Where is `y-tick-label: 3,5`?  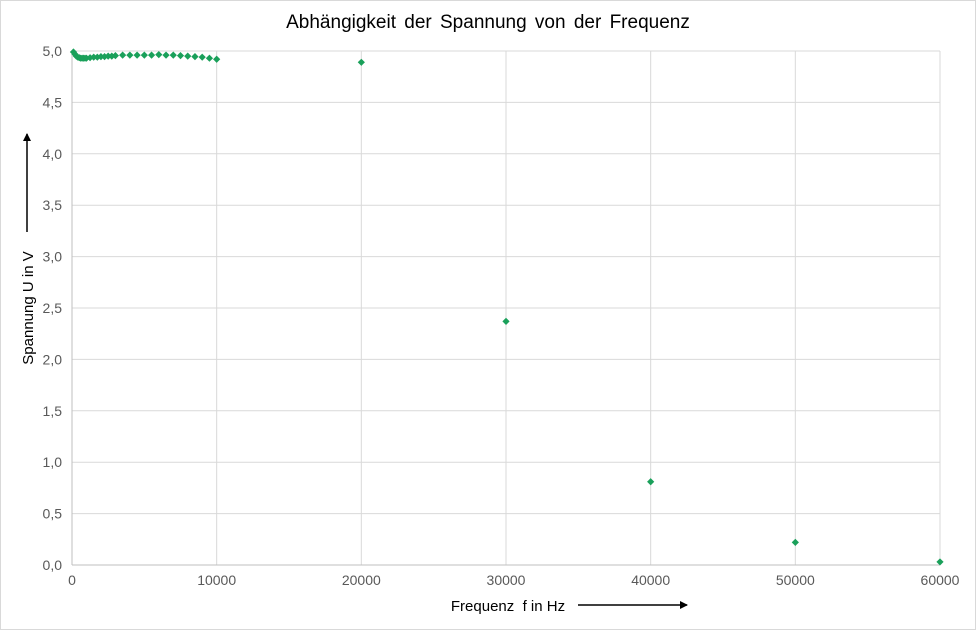 y-tick-label: 3,5 is located at coordinates (53, 205).